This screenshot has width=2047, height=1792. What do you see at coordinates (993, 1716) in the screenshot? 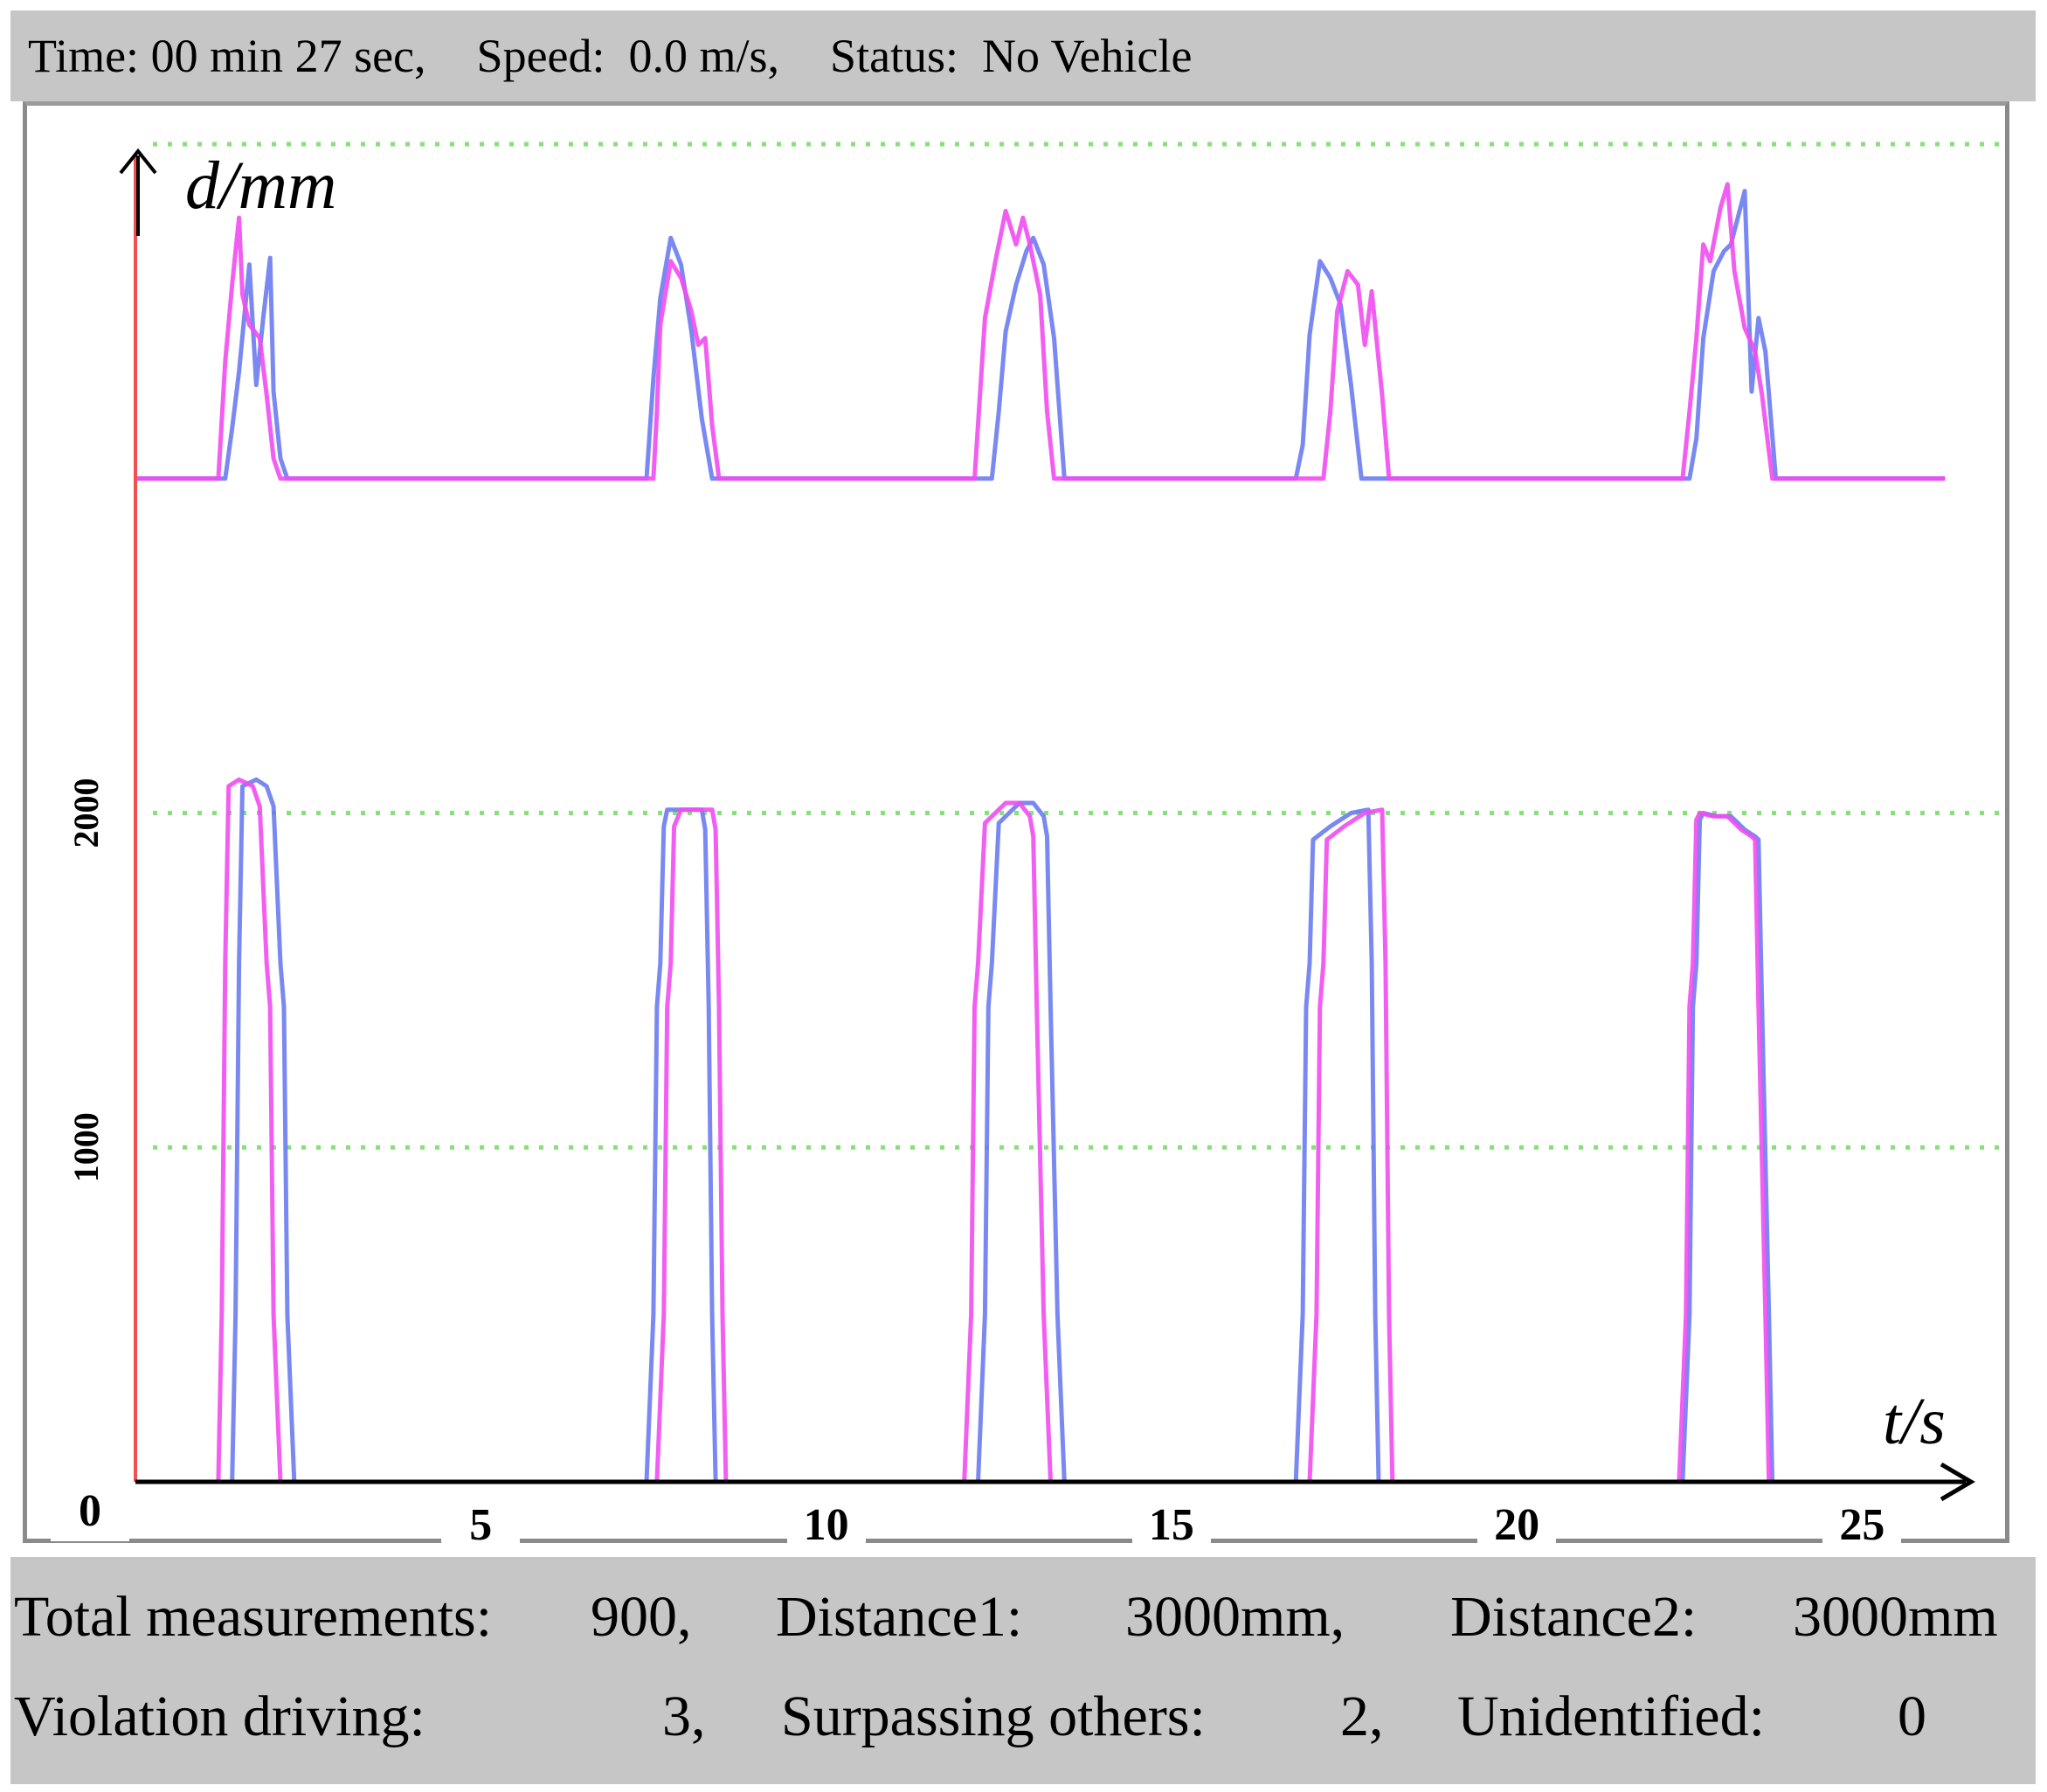
I see `surpassing-others-label: Surpassing others:` at bounding box center [993, 1716].